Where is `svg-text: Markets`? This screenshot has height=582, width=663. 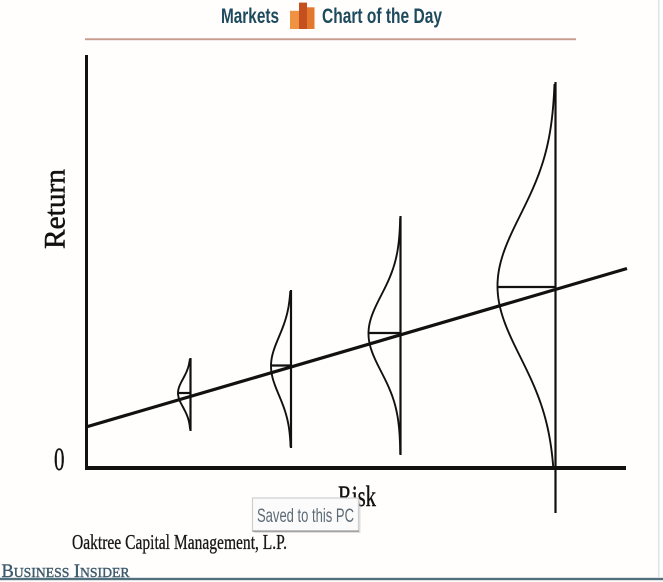
svg-text: Markets is located at coordinates (250, 16).